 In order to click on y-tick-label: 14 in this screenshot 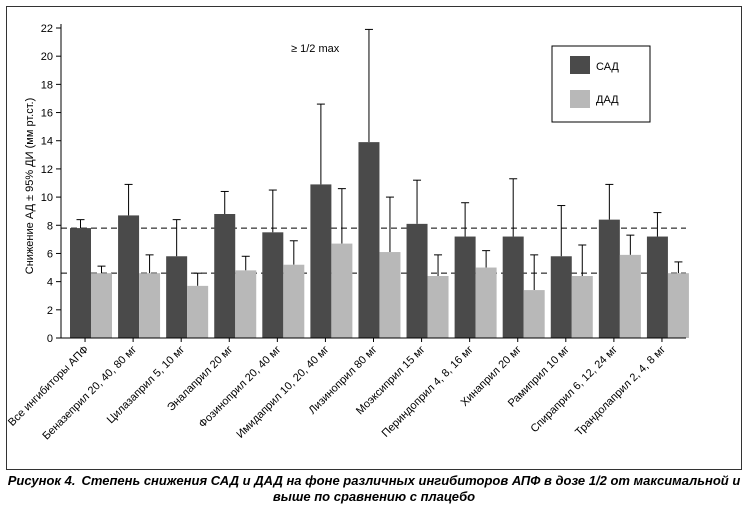, I will do `click(47, 142)`.